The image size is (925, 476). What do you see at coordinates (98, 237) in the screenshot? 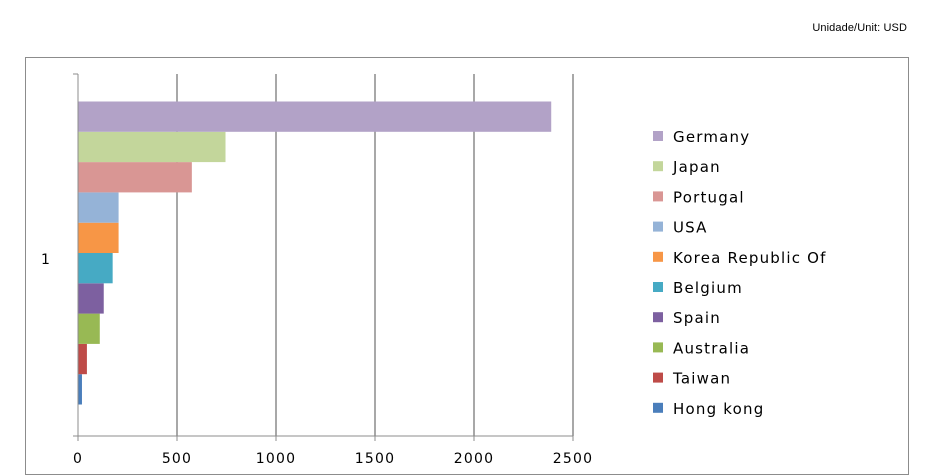
I see `bar-korea-republic-of` at bounding box center [98, 237].